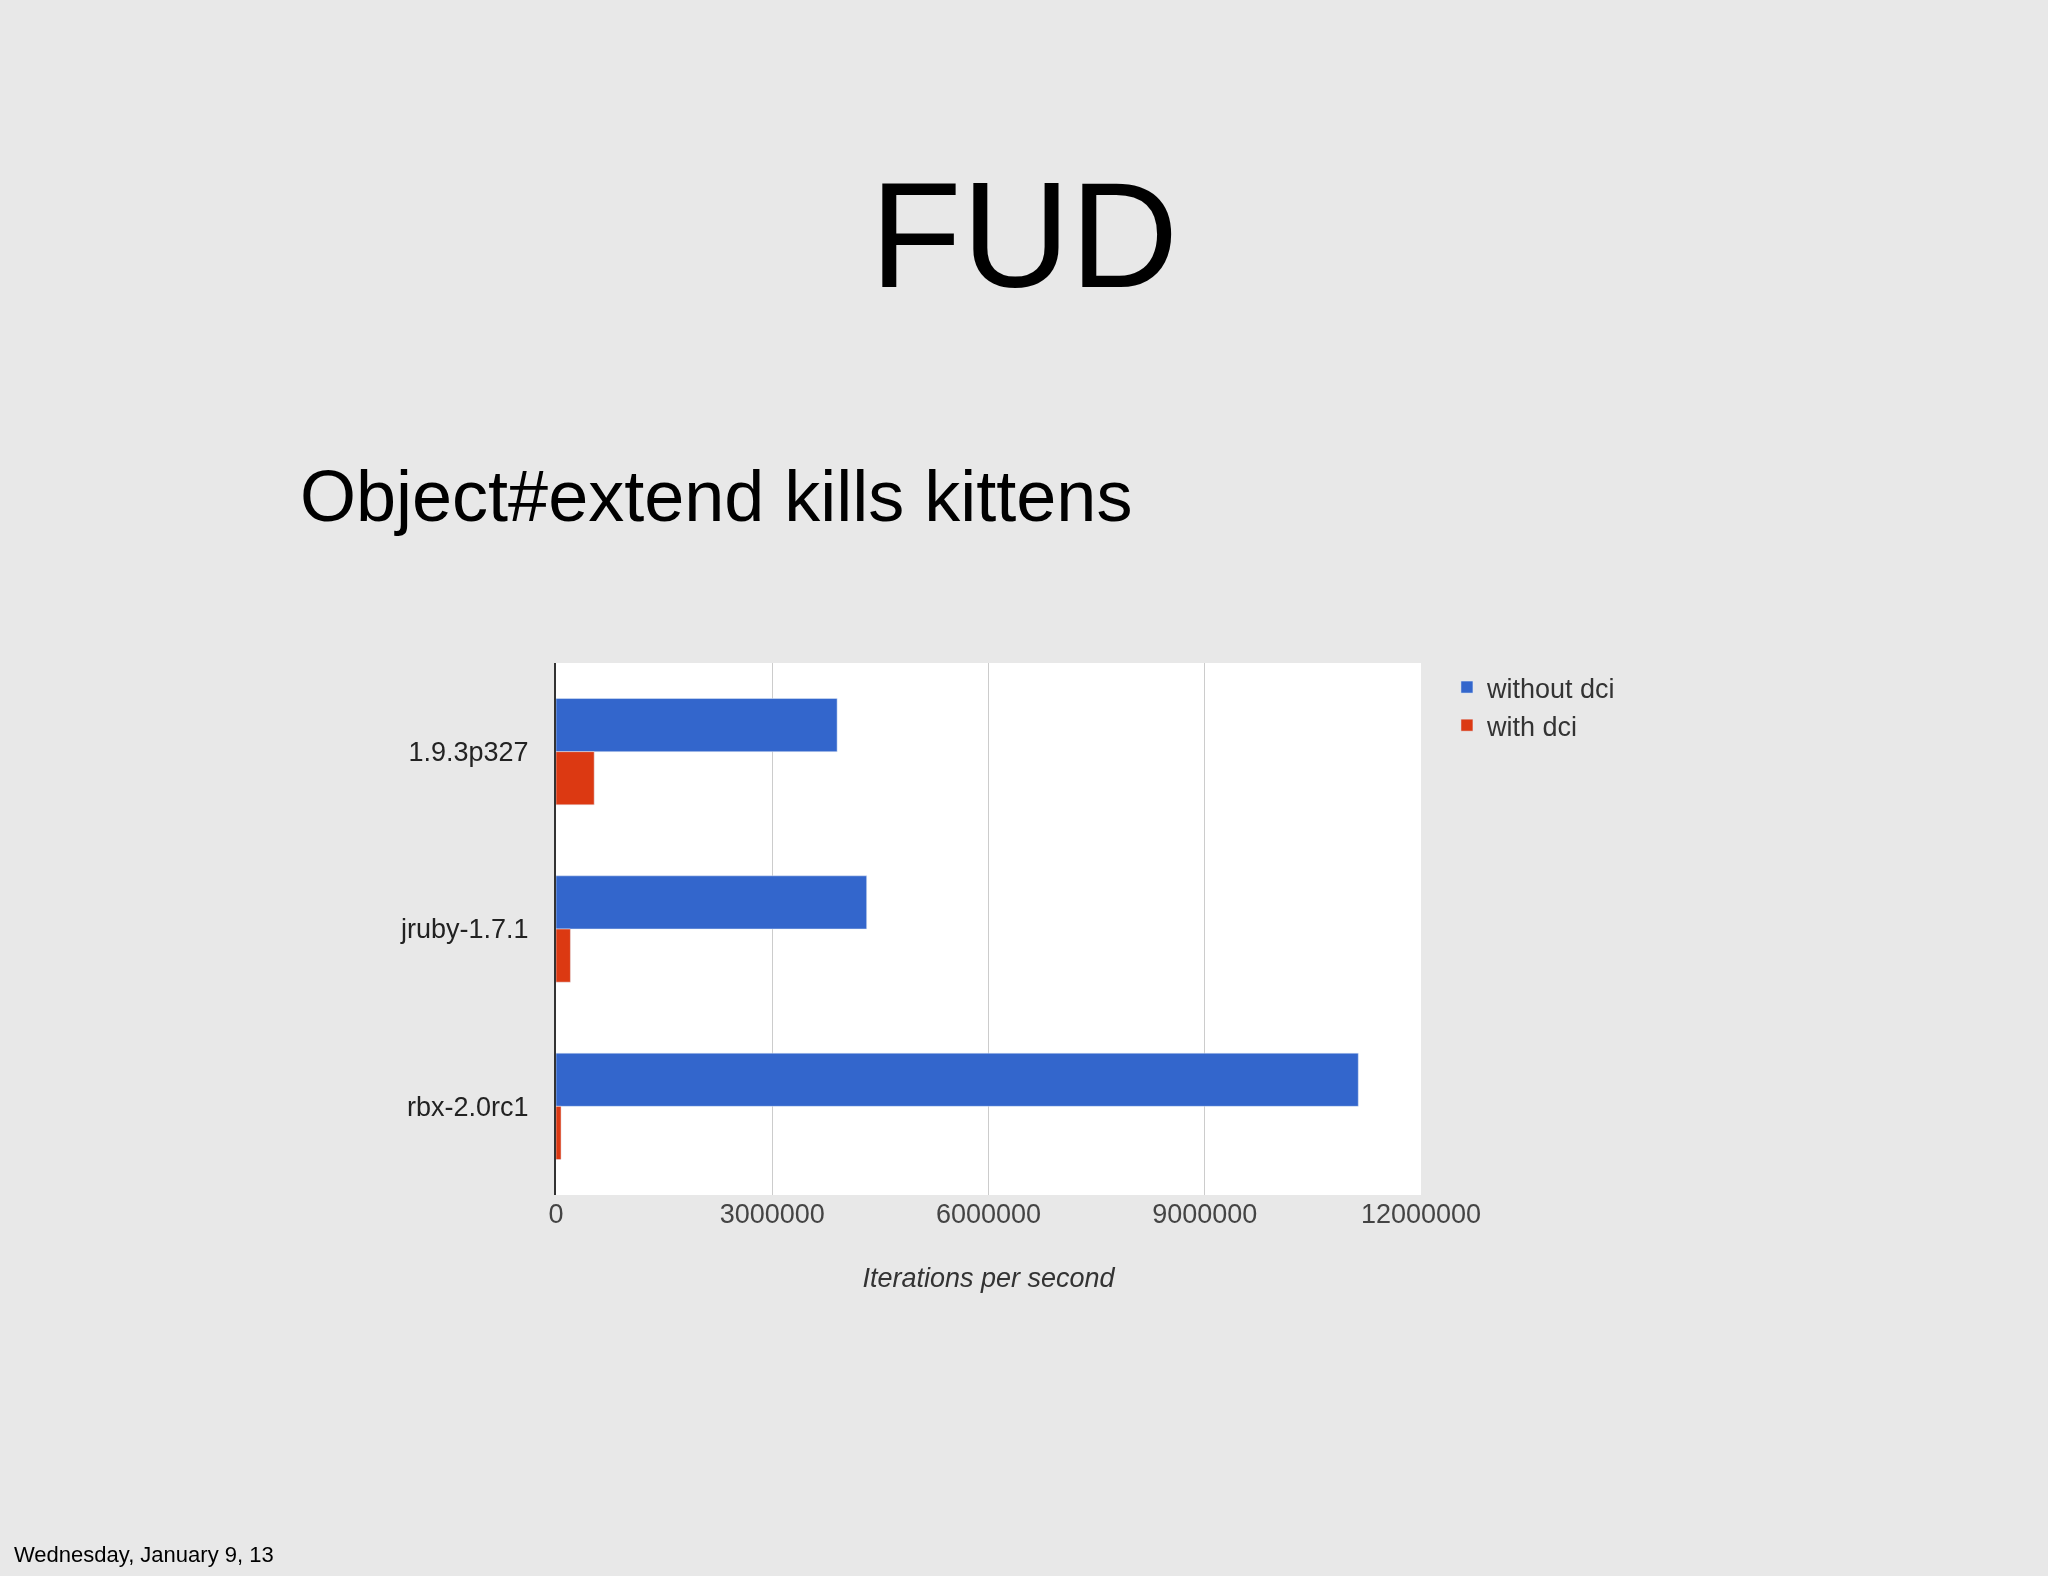 The width and height of the screenshot is (2048, 1576). Describe the element at coordinates (1205, 1214) in the screenshot. I see `x-tick-label: 9000000` at that location.